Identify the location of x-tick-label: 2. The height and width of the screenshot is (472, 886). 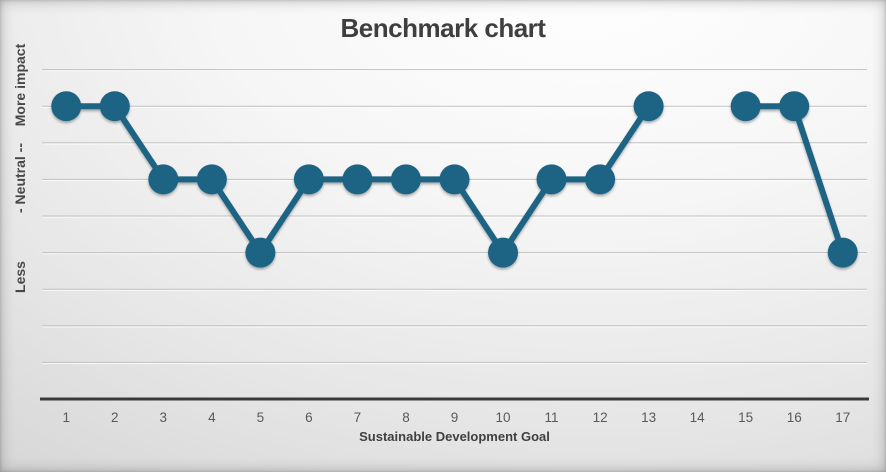
(115, 417).